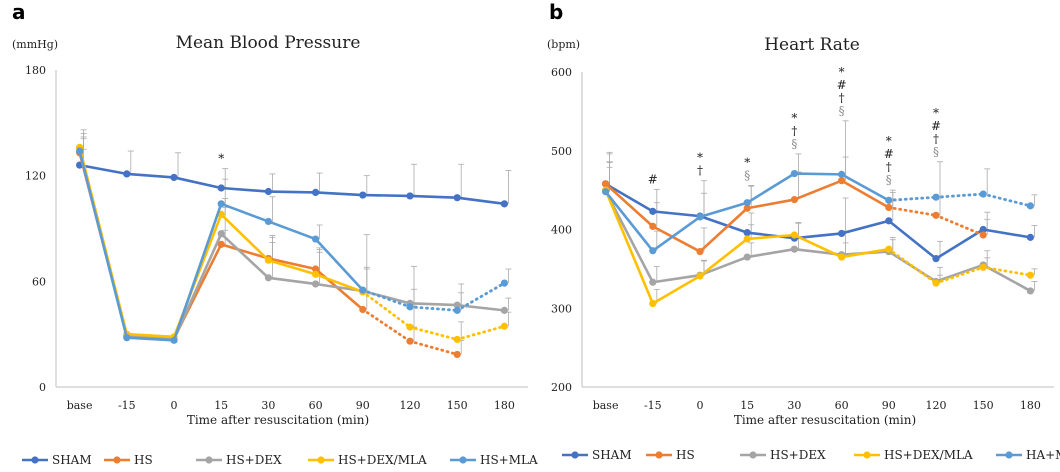  Describe the element at coordinates (143, 460) in the screenshot. I see `legend-label: HS` at that location.